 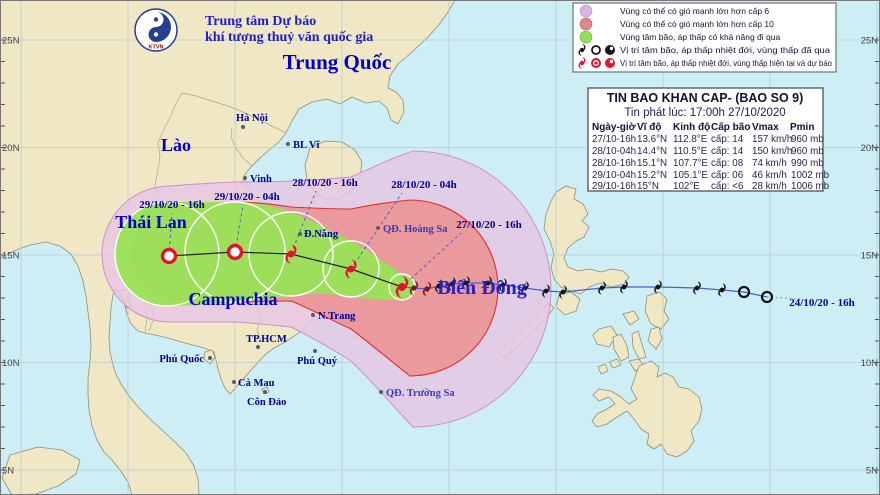 I want to click on bulletin-title: TIN BAO KHAN CAP- (BAO SO 9), so click(x=705, y=98).